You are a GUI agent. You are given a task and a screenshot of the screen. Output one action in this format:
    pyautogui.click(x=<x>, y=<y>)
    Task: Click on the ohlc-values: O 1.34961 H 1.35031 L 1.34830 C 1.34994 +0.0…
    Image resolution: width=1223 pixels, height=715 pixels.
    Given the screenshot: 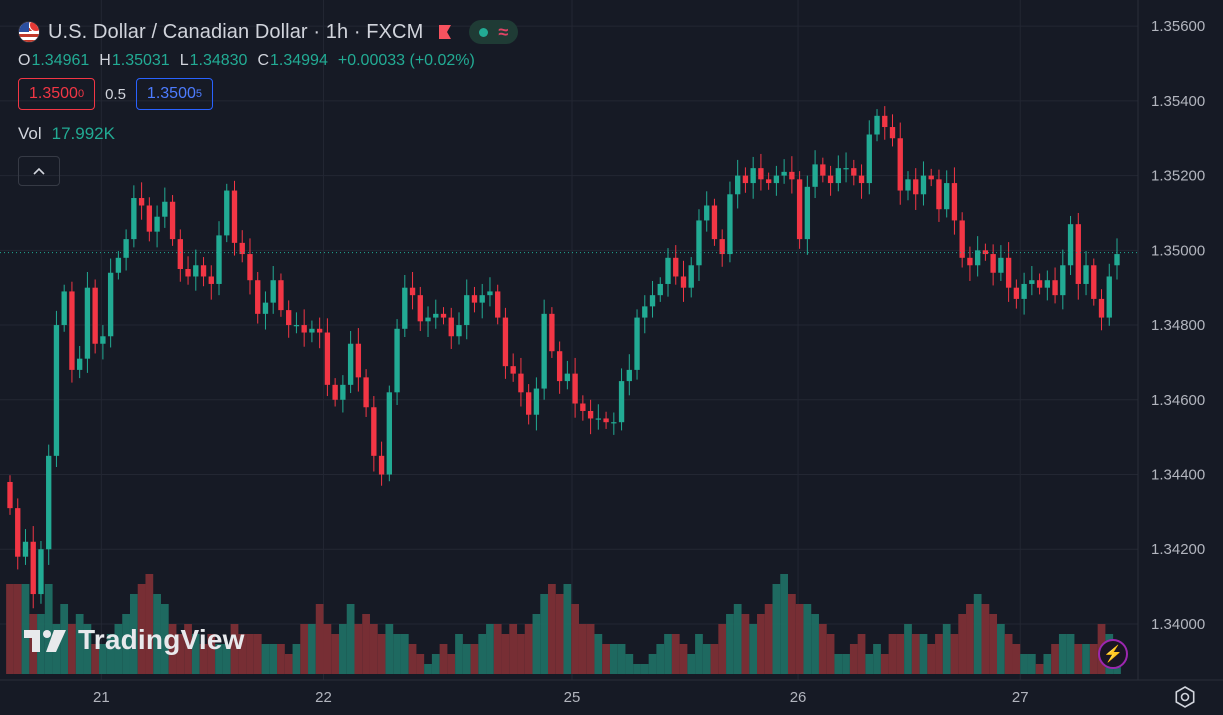 What is the action you would take?
    pyautogui.click(x=268, y=61)
    